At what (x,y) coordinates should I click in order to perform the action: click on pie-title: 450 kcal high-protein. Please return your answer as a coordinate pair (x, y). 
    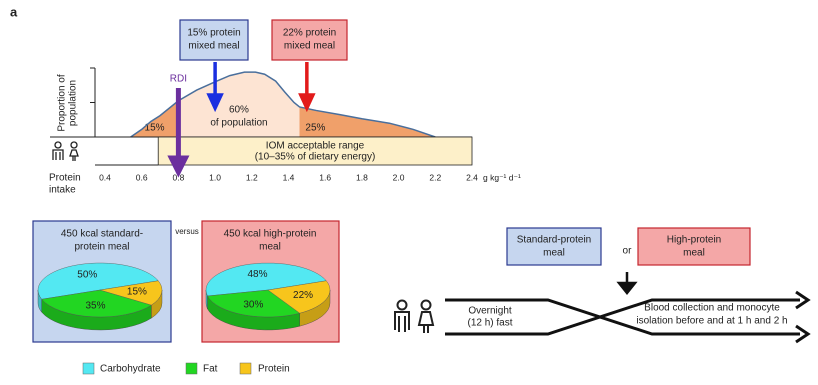
    Looking at the image, I should click on (270, 234).